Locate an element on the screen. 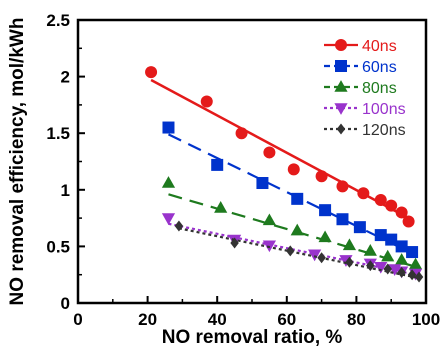  legend-label: 40ns is located at coordinates (379, 46).